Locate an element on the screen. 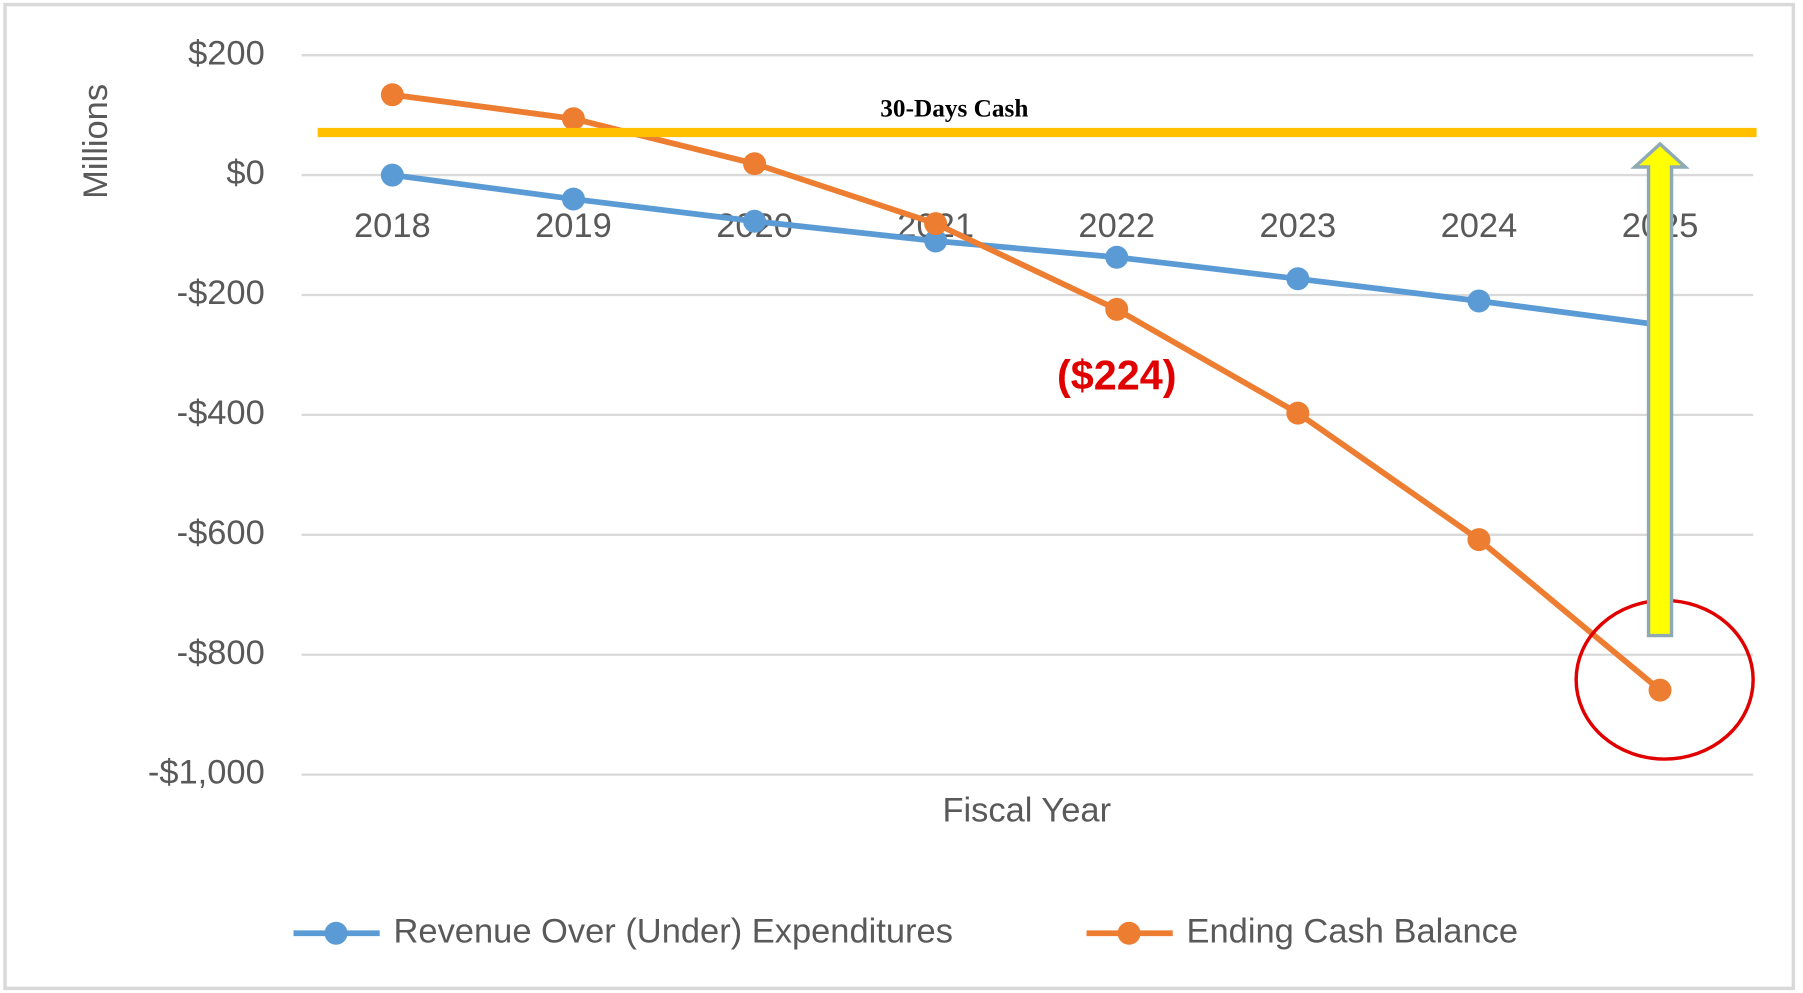 The width and height of the screenshot is (1803, 993). x-tick-label: 2023 is located at coordinates (1298, 226).